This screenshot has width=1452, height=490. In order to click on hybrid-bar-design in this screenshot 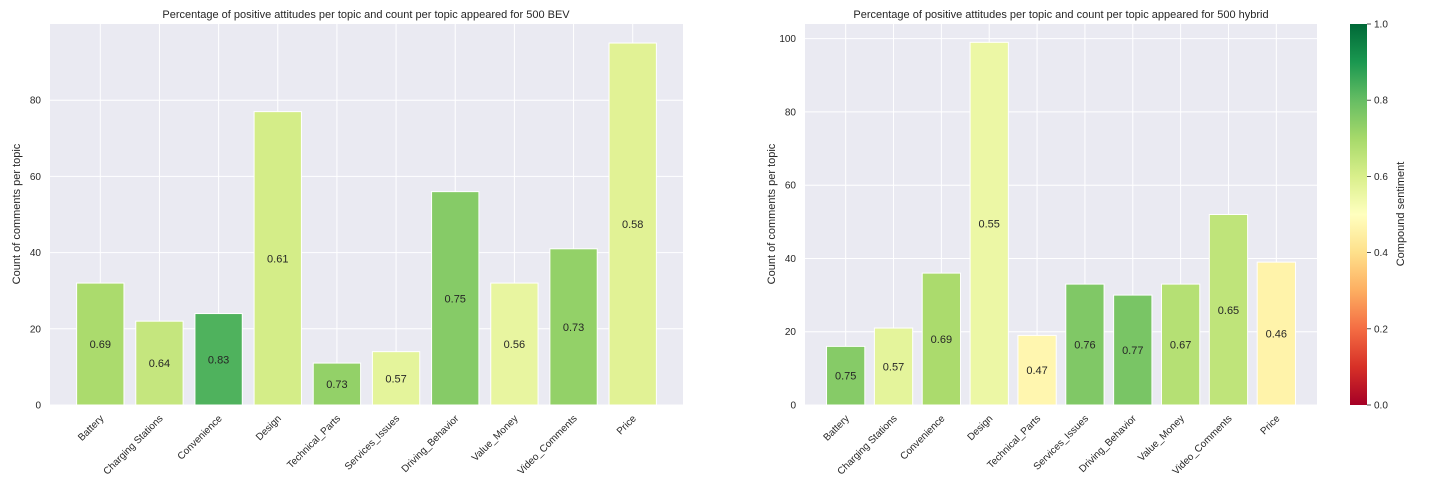, I will do `click(989, 223)`.